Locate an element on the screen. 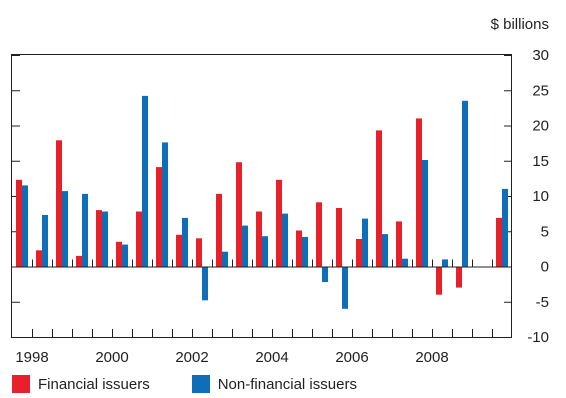 The width and height of the screenshot is (566, 398). legend-item-nonfinancial: Non-financial issuers is located at coordinates (273, 384).